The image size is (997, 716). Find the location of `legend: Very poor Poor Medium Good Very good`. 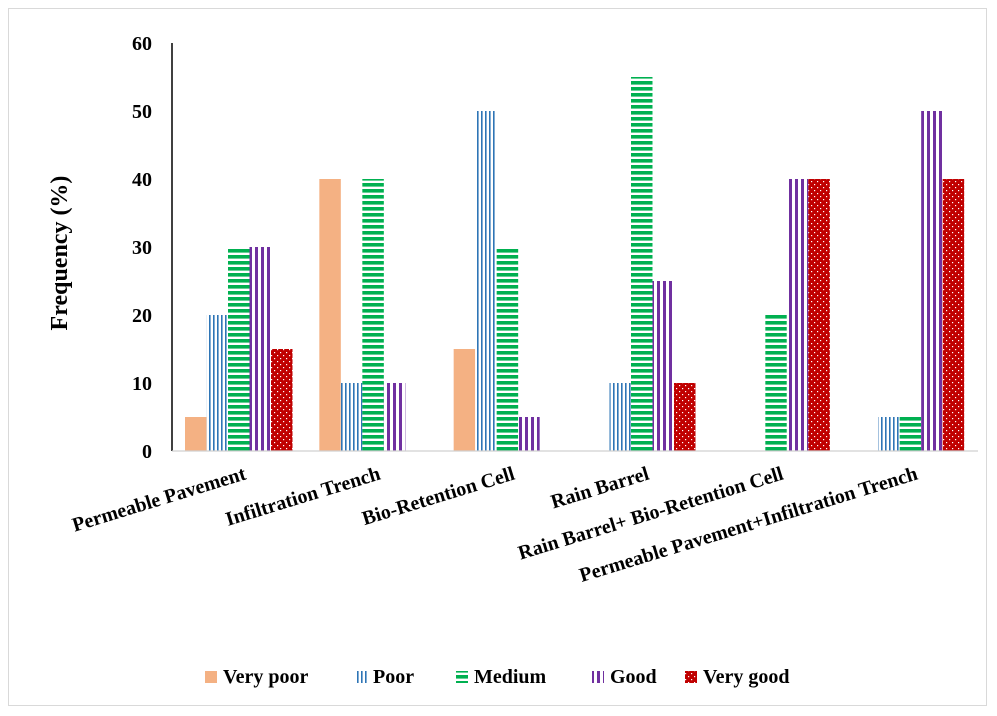

legend: Very poor Poor Medium Good Very good is located at coordinates (497, 677).